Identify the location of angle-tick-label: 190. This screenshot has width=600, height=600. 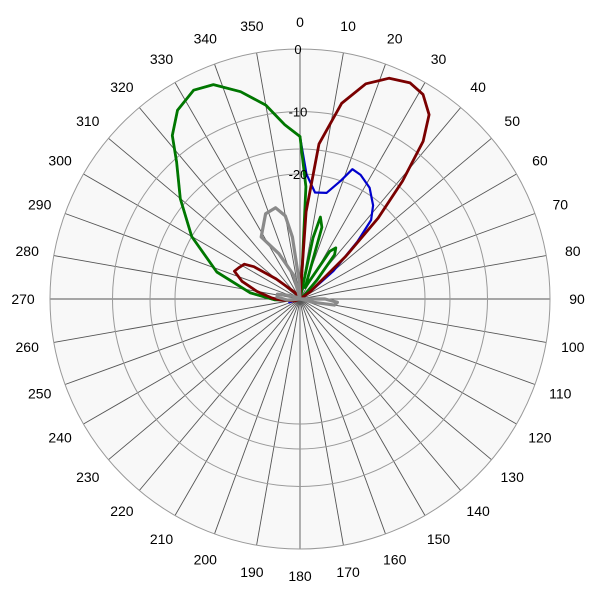
(252, 572).